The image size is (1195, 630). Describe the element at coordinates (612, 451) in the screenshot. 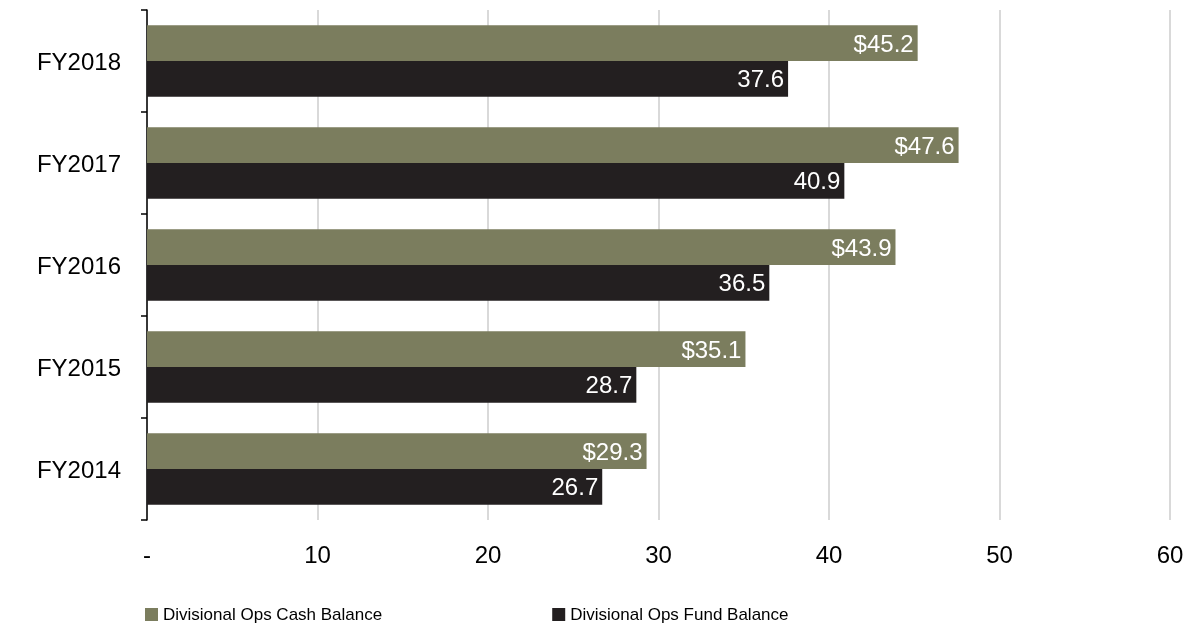

I see `data-label: $29.3` at that location.